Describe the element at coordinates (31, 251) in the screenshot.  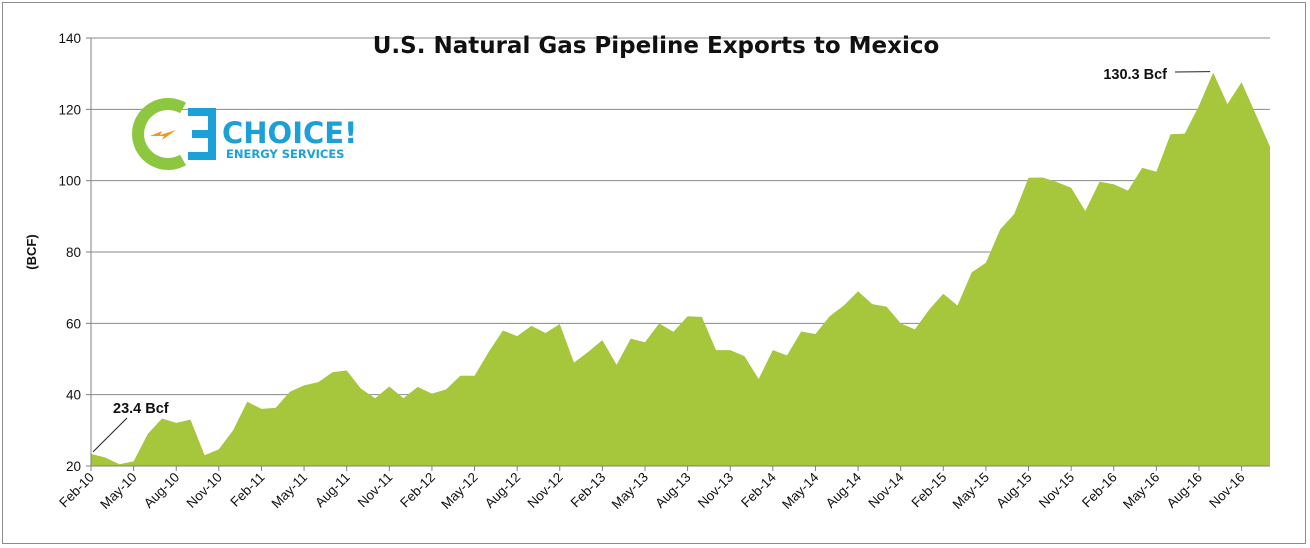
I see `y-axis-label: (BCF)` at that location.